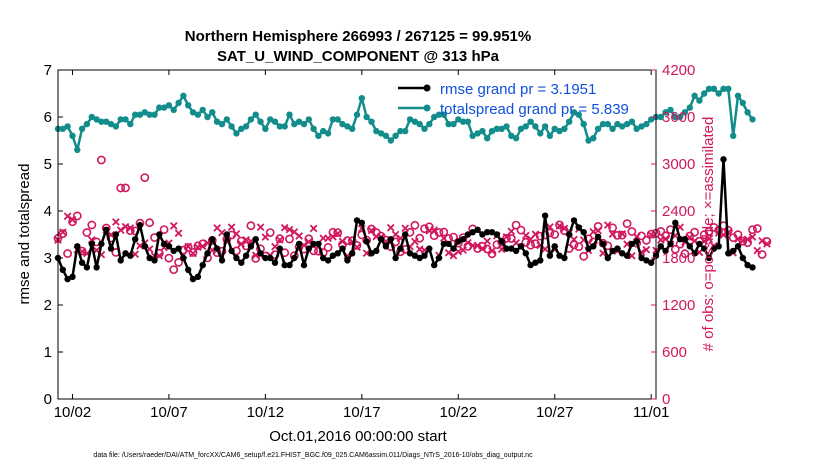  Describe the element at coordinates (48, 211) in the screenshot. I see `y-left-tick-label: 4` at that location.